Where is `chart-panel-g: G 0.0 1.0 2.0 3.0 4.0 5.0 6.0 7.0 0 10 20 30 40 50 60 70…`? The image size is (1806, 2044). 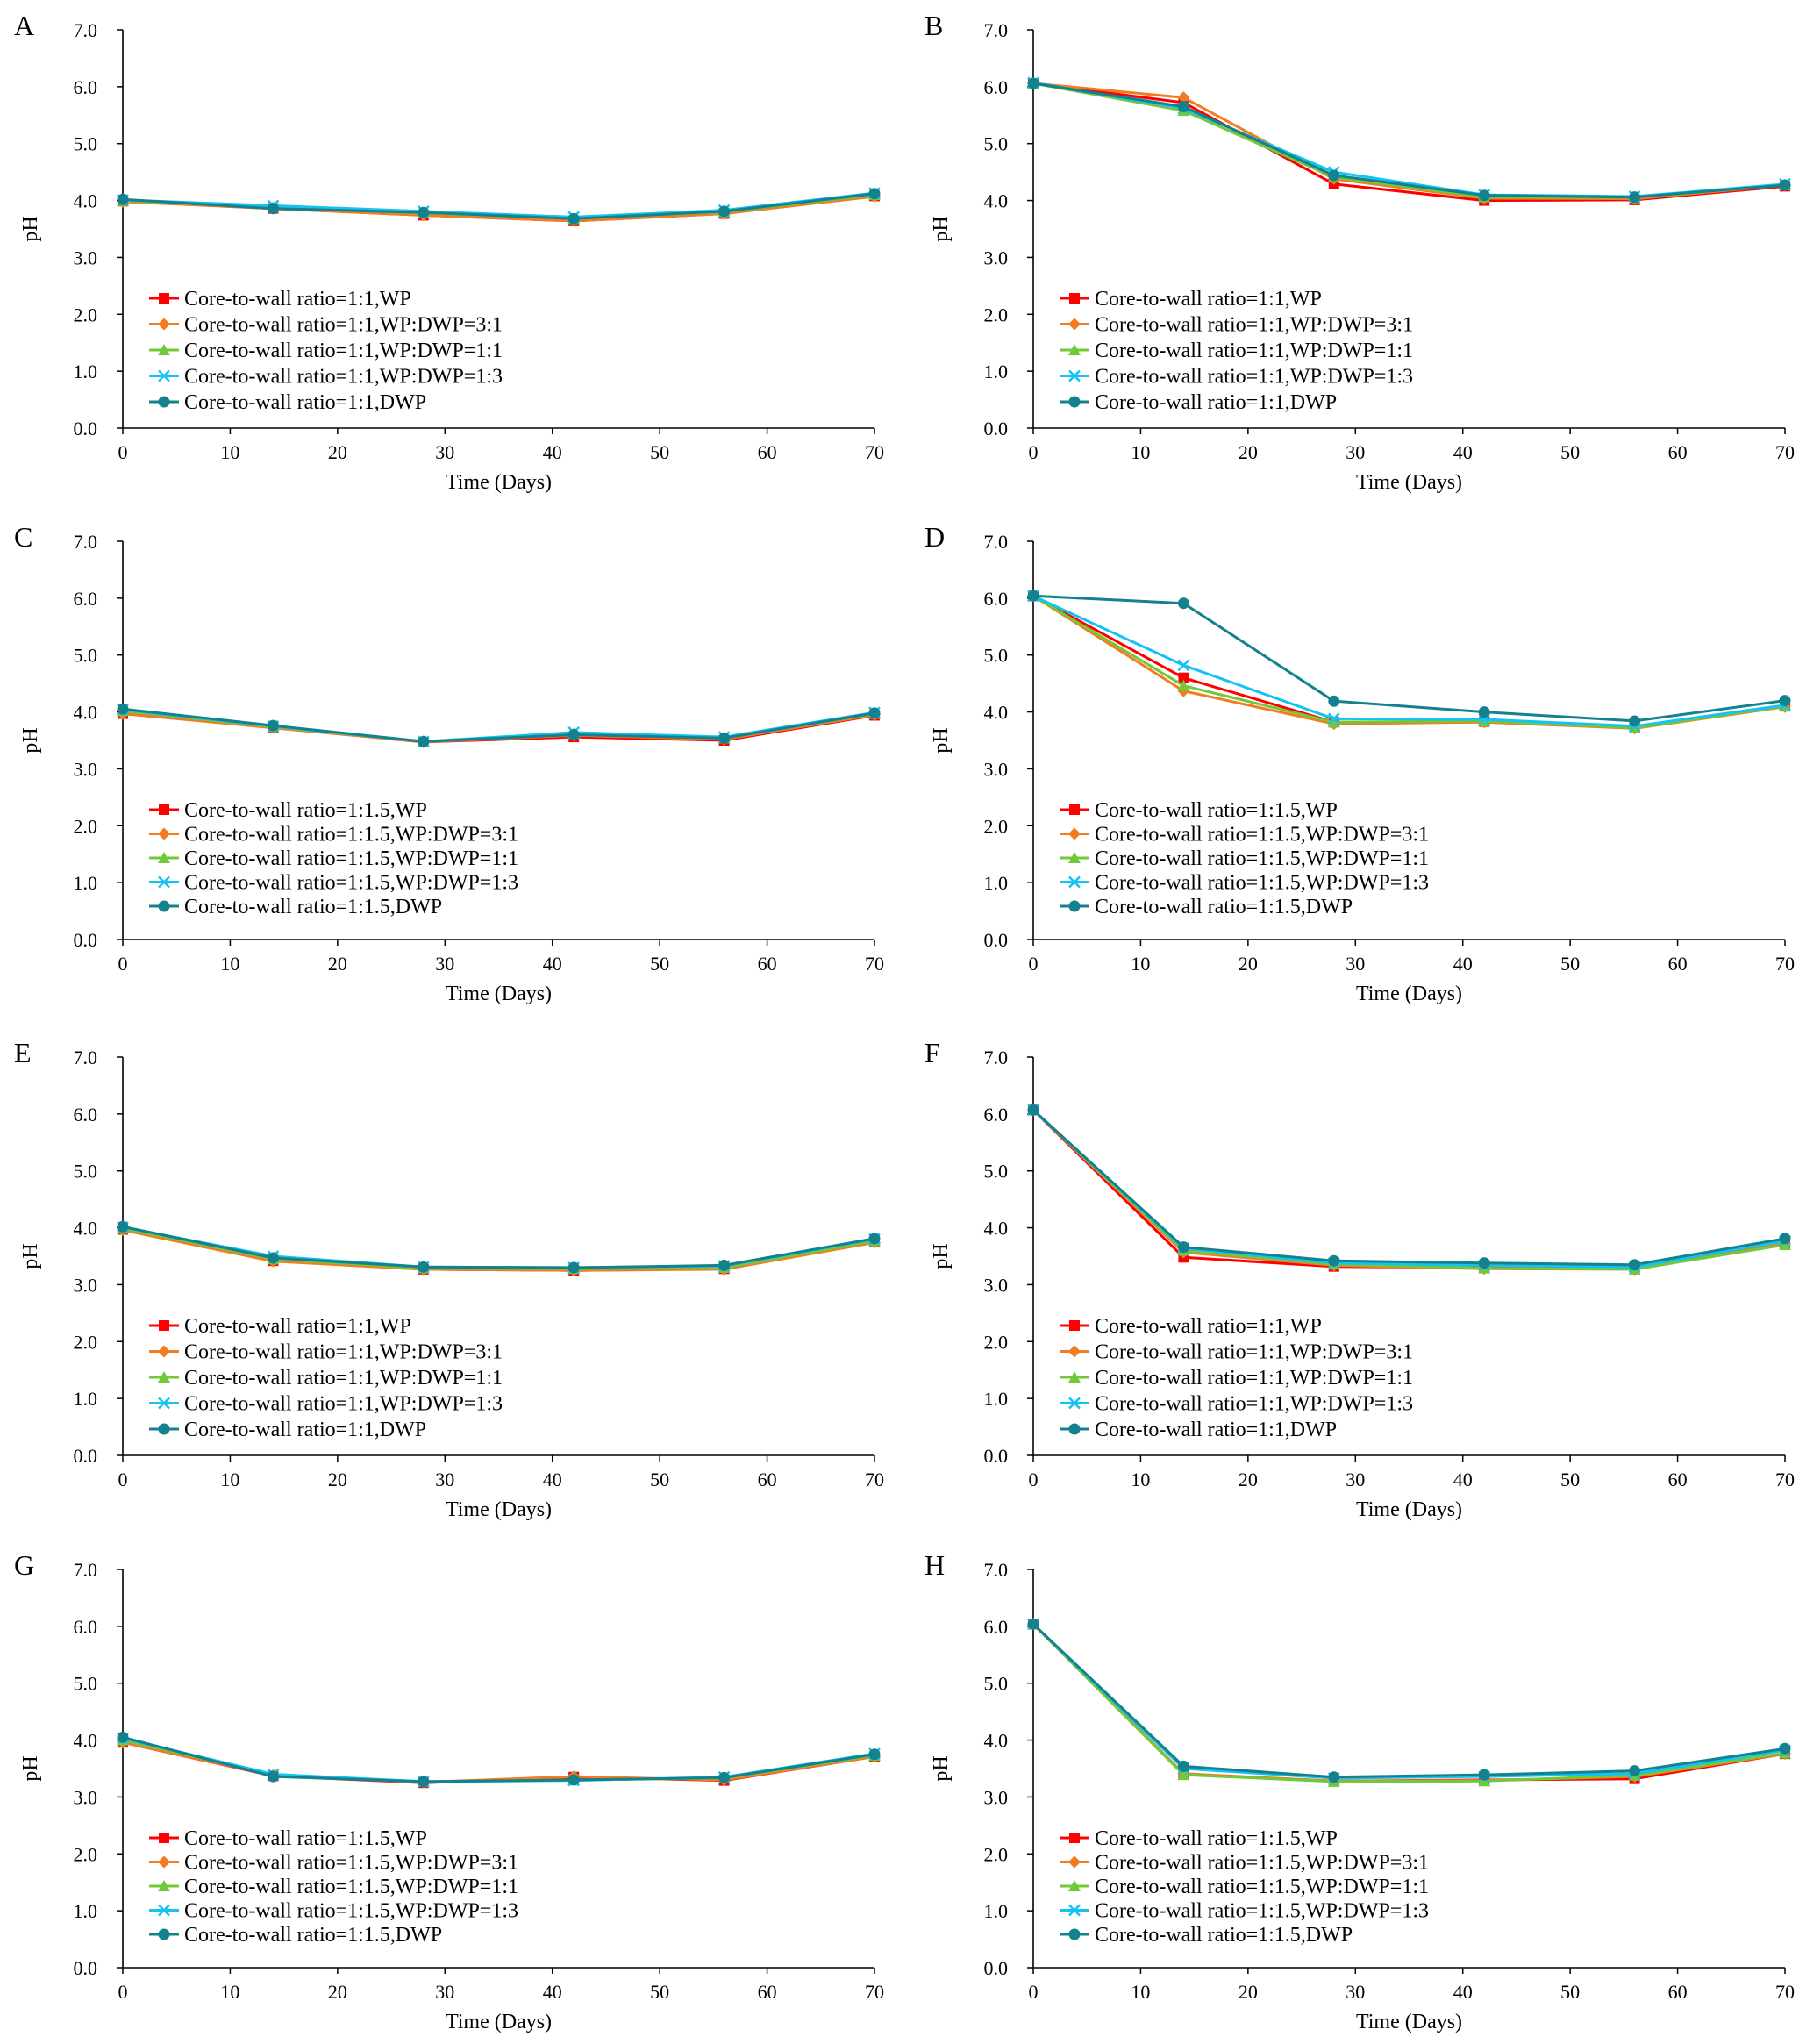 chart-panel-g: G 0.0 1.0 2.0 3.0 4.0 5.0 6.0 7.0 0 10 20 30 40 50 60 70… is located at coordinates (449, 1791).